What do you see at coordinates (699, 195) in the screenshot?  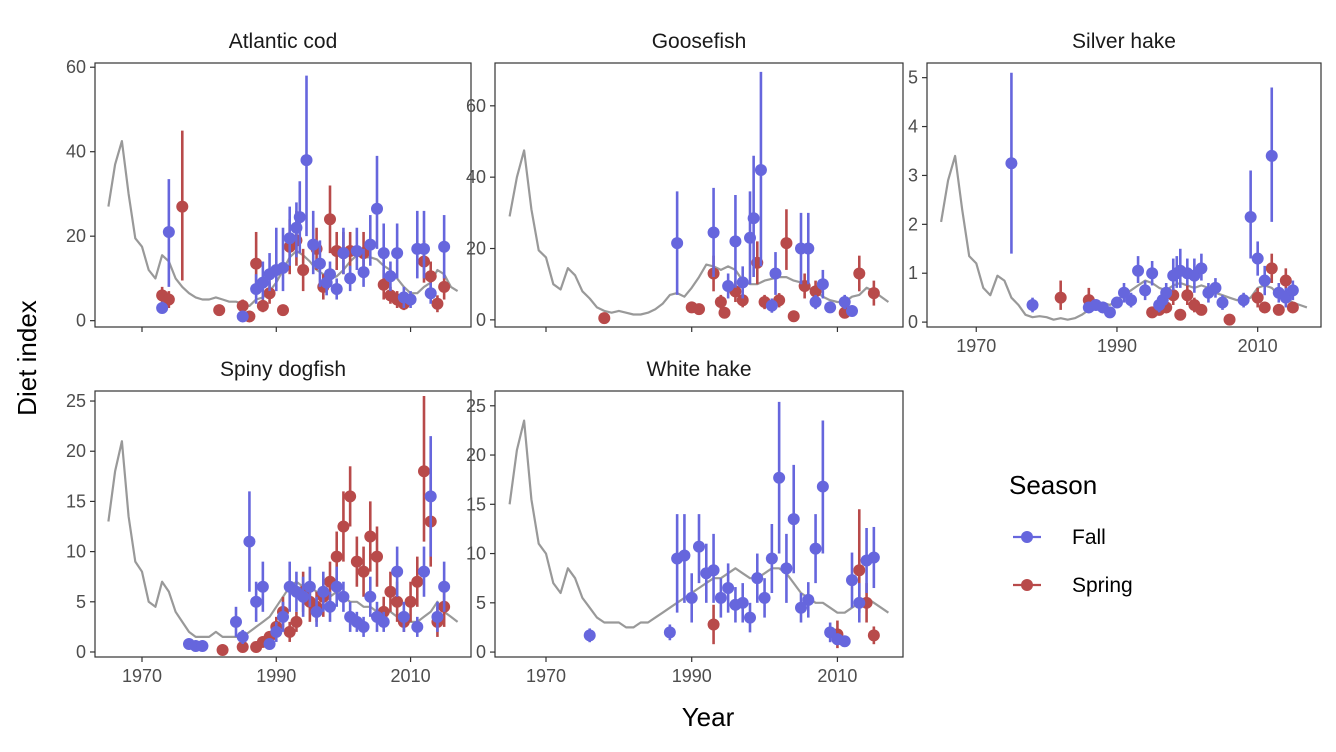 I see `panel-frame-goosefish` at bounding box center [699, 195].